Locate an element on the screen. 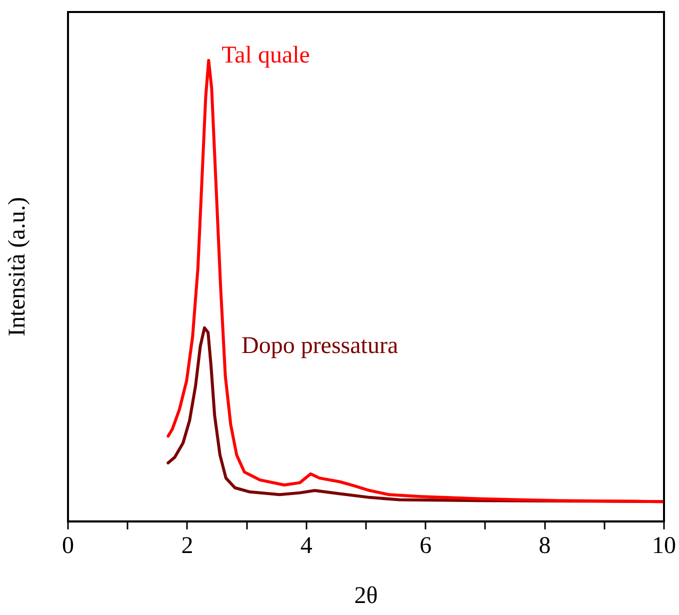 This screenshot has width=679, height=615. y-axis-title: Intensità (a.u.) is located at coordinates (17, 266).